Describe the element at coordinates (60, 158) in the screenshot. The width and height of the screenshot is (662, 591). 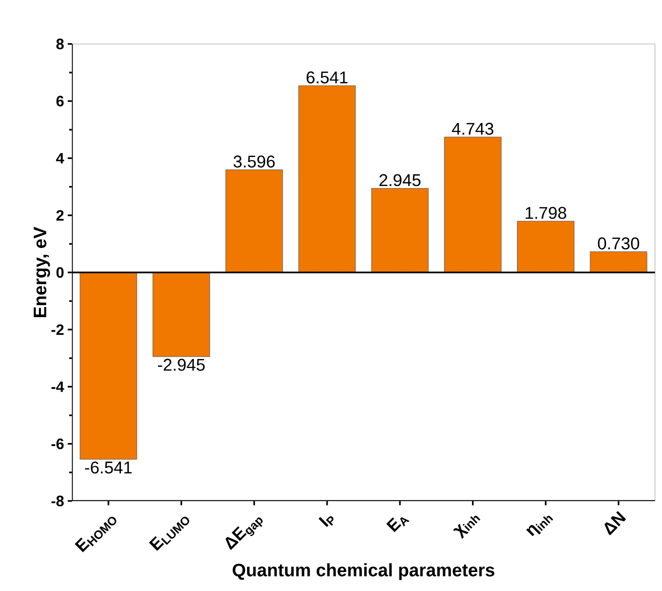
I see `y-tick-label: 4` at that location.